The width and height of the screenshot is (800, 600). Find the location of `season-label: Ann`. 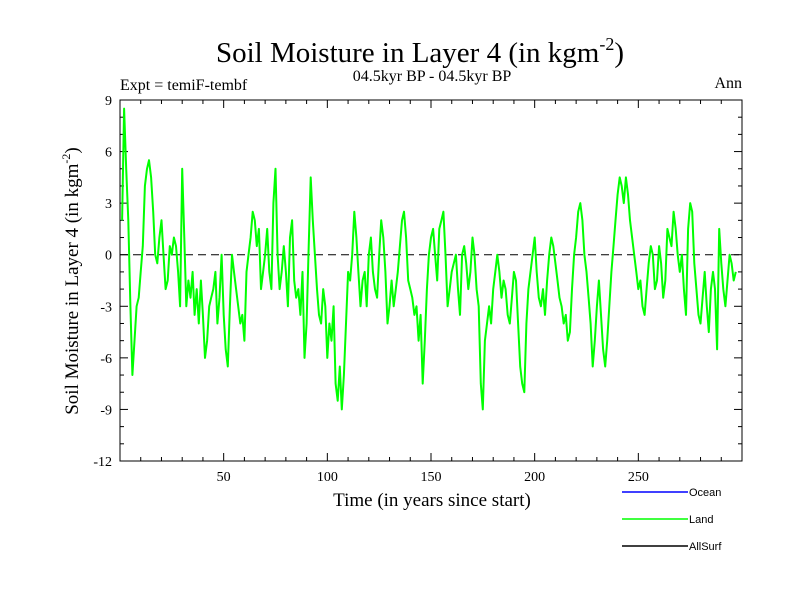

season-label: Ann is located at coordinates (728, 83).